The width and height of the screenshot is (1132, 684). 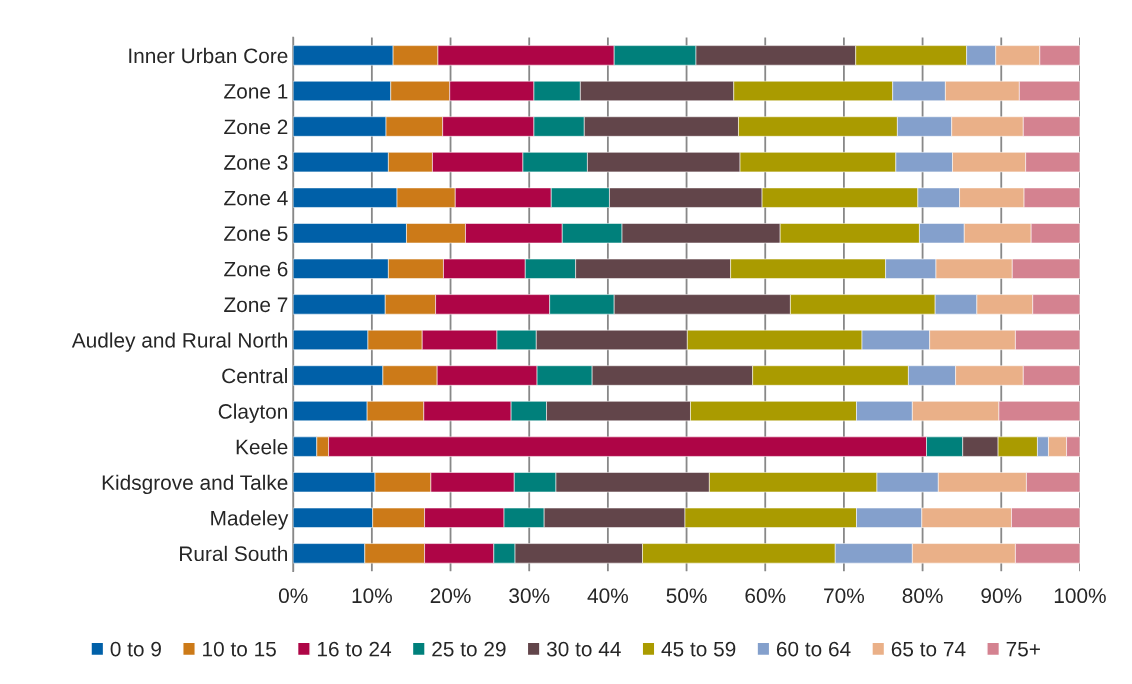 I want to click on legend-label: 25 to 29, so click(x=469, y=649).